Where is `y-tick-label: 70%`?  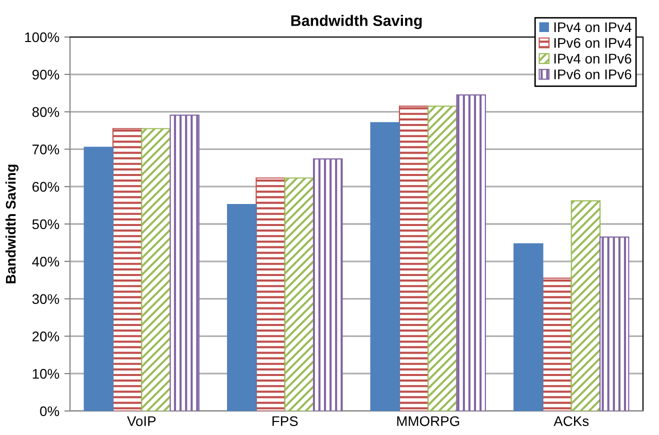
y-tick-label: 70% is located at coordinates (46, 149).